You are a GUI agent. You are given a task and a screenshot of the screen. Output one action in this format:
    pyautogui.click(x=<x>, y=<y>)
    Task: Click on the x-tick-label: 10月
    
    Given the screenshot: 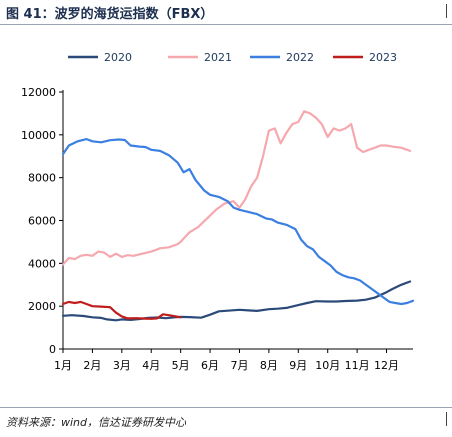 What is the action you would take?
    pyautogui.click(x=327, y=365)
    